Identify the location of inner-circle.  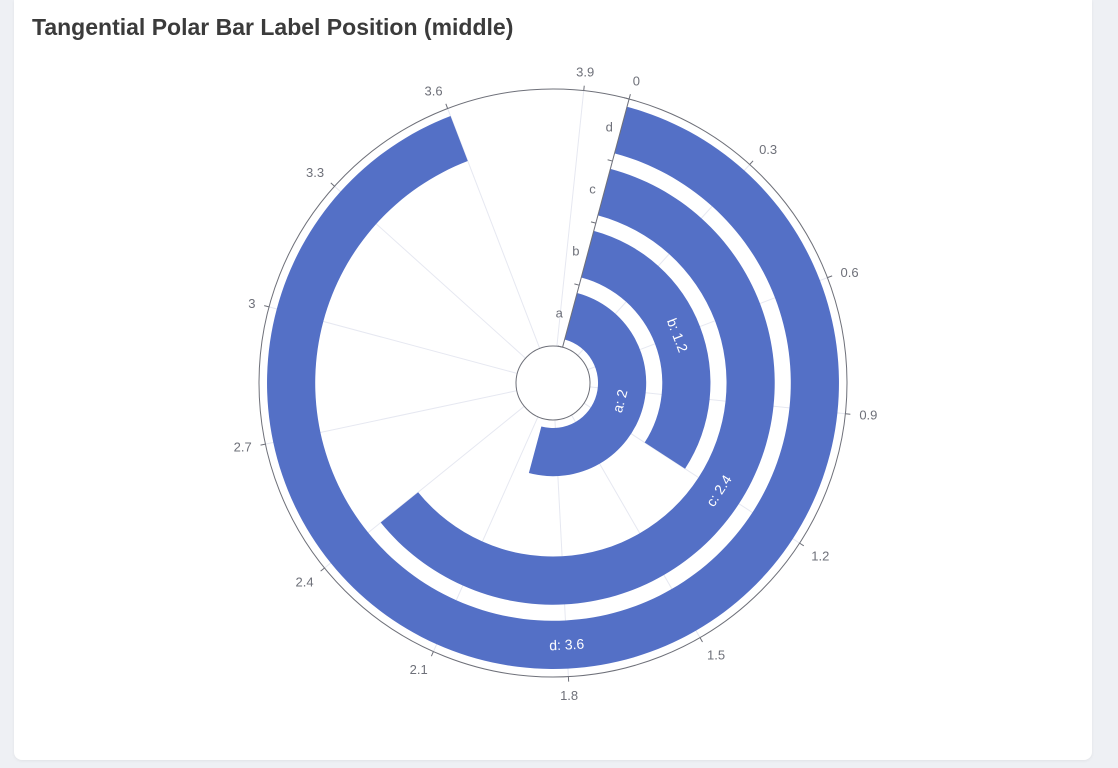
(553, 383).